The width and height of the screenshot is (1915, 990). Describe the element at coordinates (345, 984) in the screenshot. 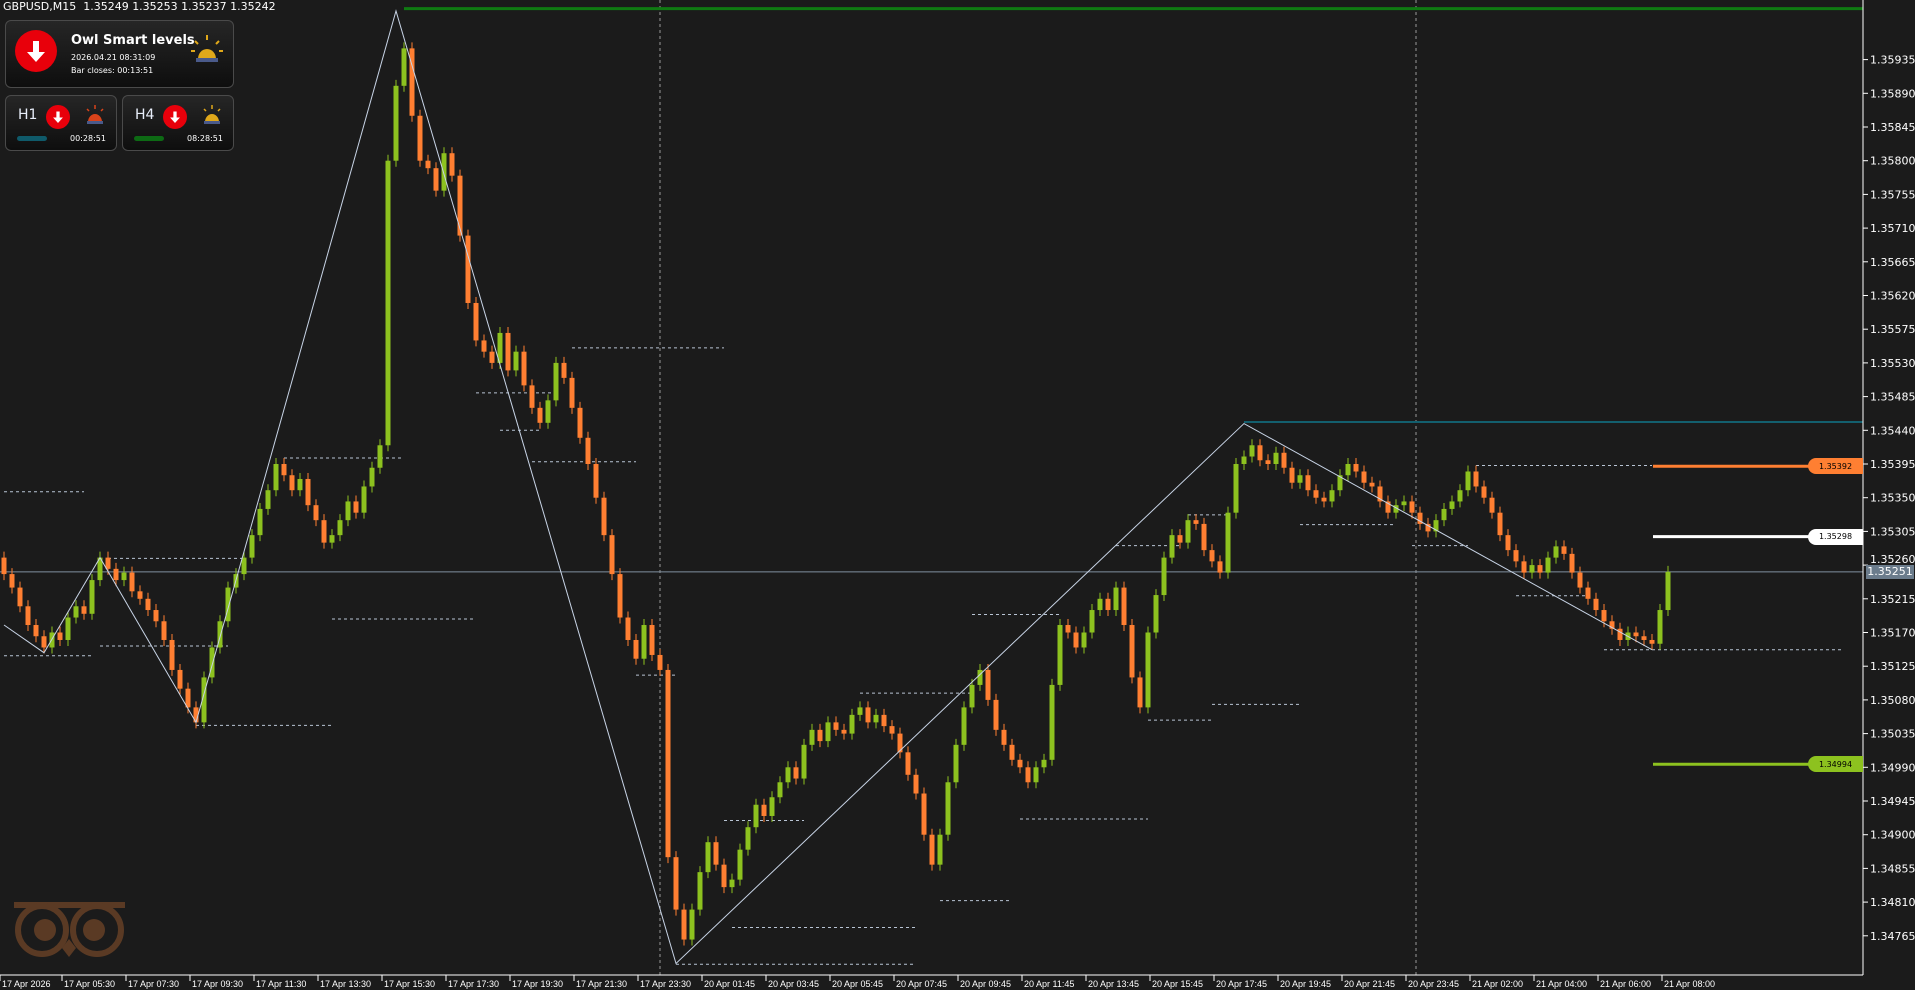

I see `x-tick-label: 17 Apr 13:30` at that location.